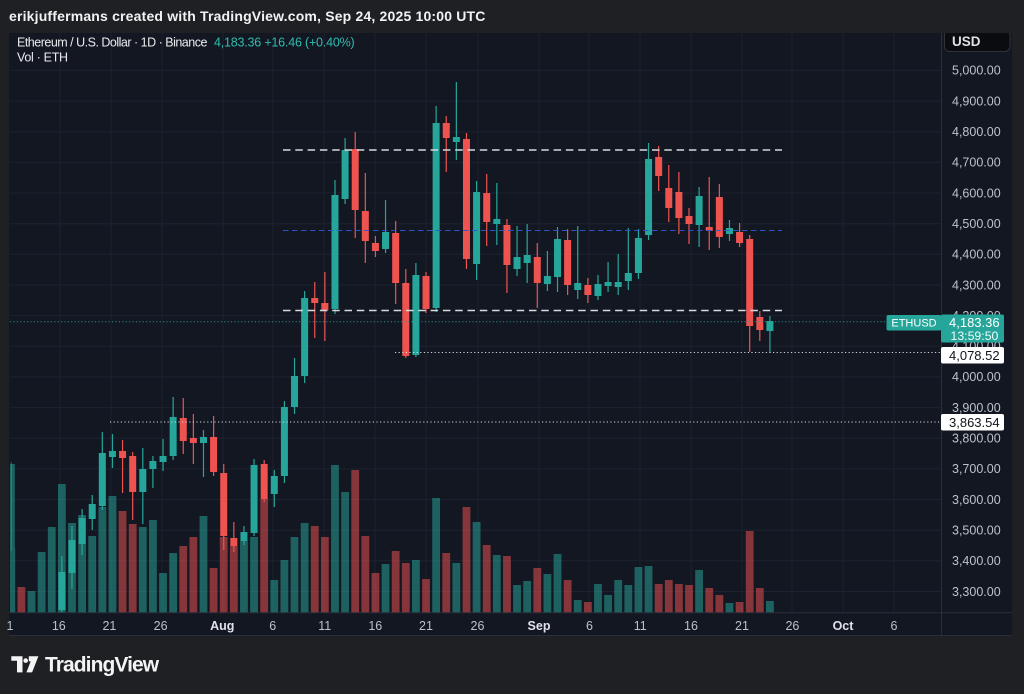 The height and width of the screenshot is (694, 1024). I want to click on svg-text: 4,183.36 +16.46 (+0.40%), so click(284, 43).